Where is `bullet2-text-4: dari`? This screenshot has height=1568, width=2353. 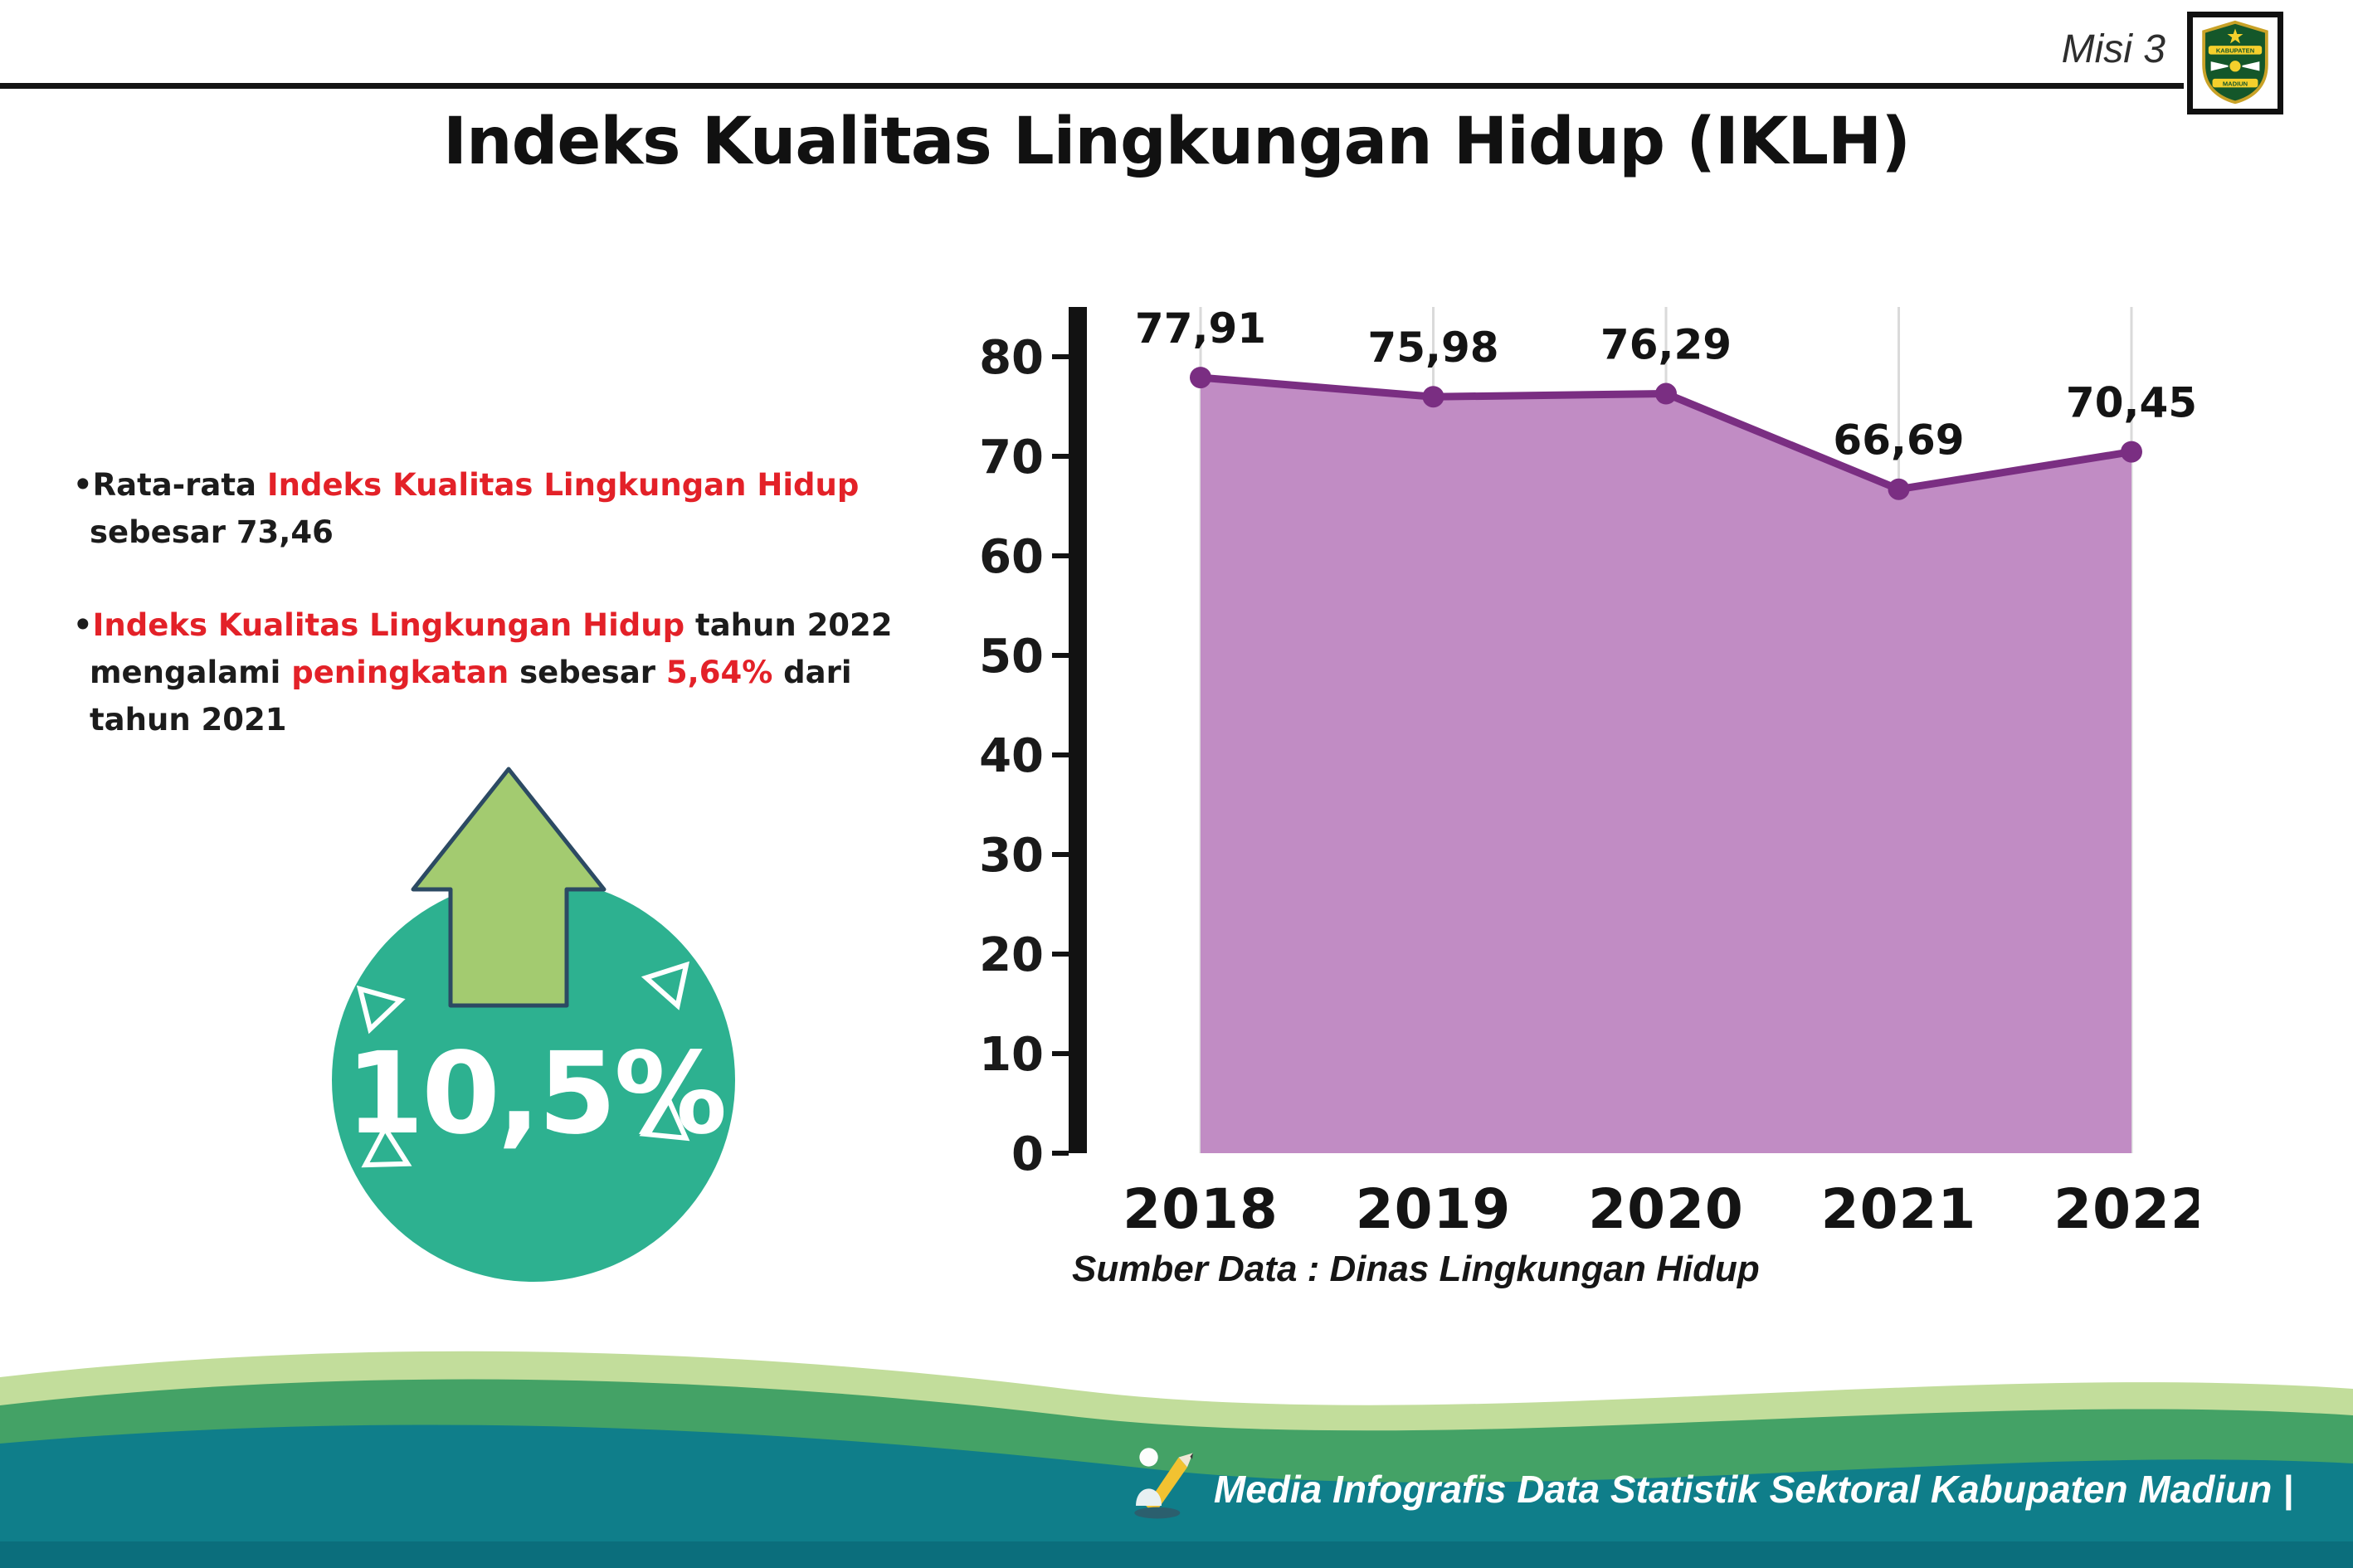
bullet2-text-4: dari is located at coordinates (812, 673).